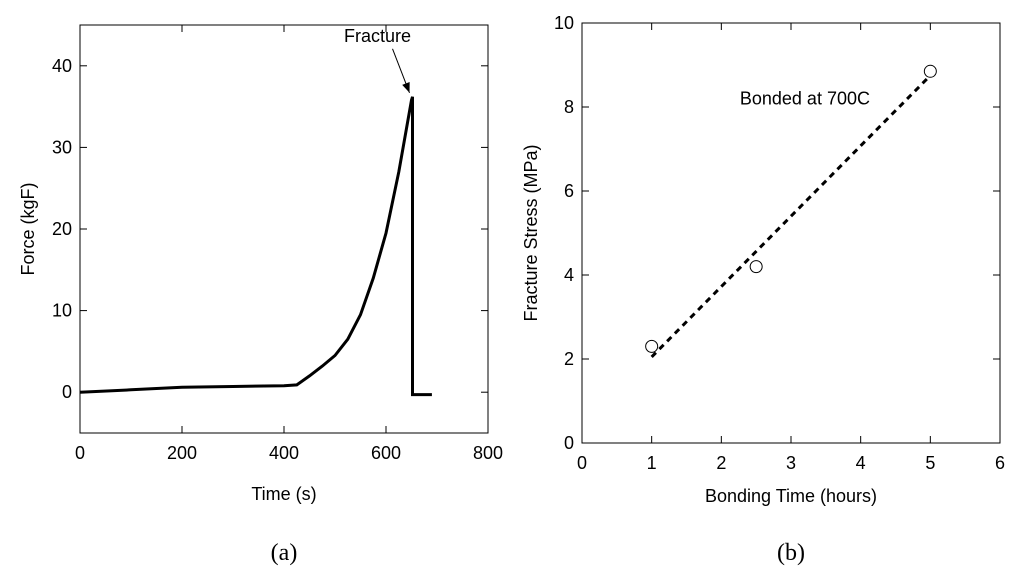 The width and height of the screenshot is (1011, 567). What do you see at coordinates (80, 453) in the screenshot?
I see `a-x-tick-label: 0` at bounding box center [80, 453].